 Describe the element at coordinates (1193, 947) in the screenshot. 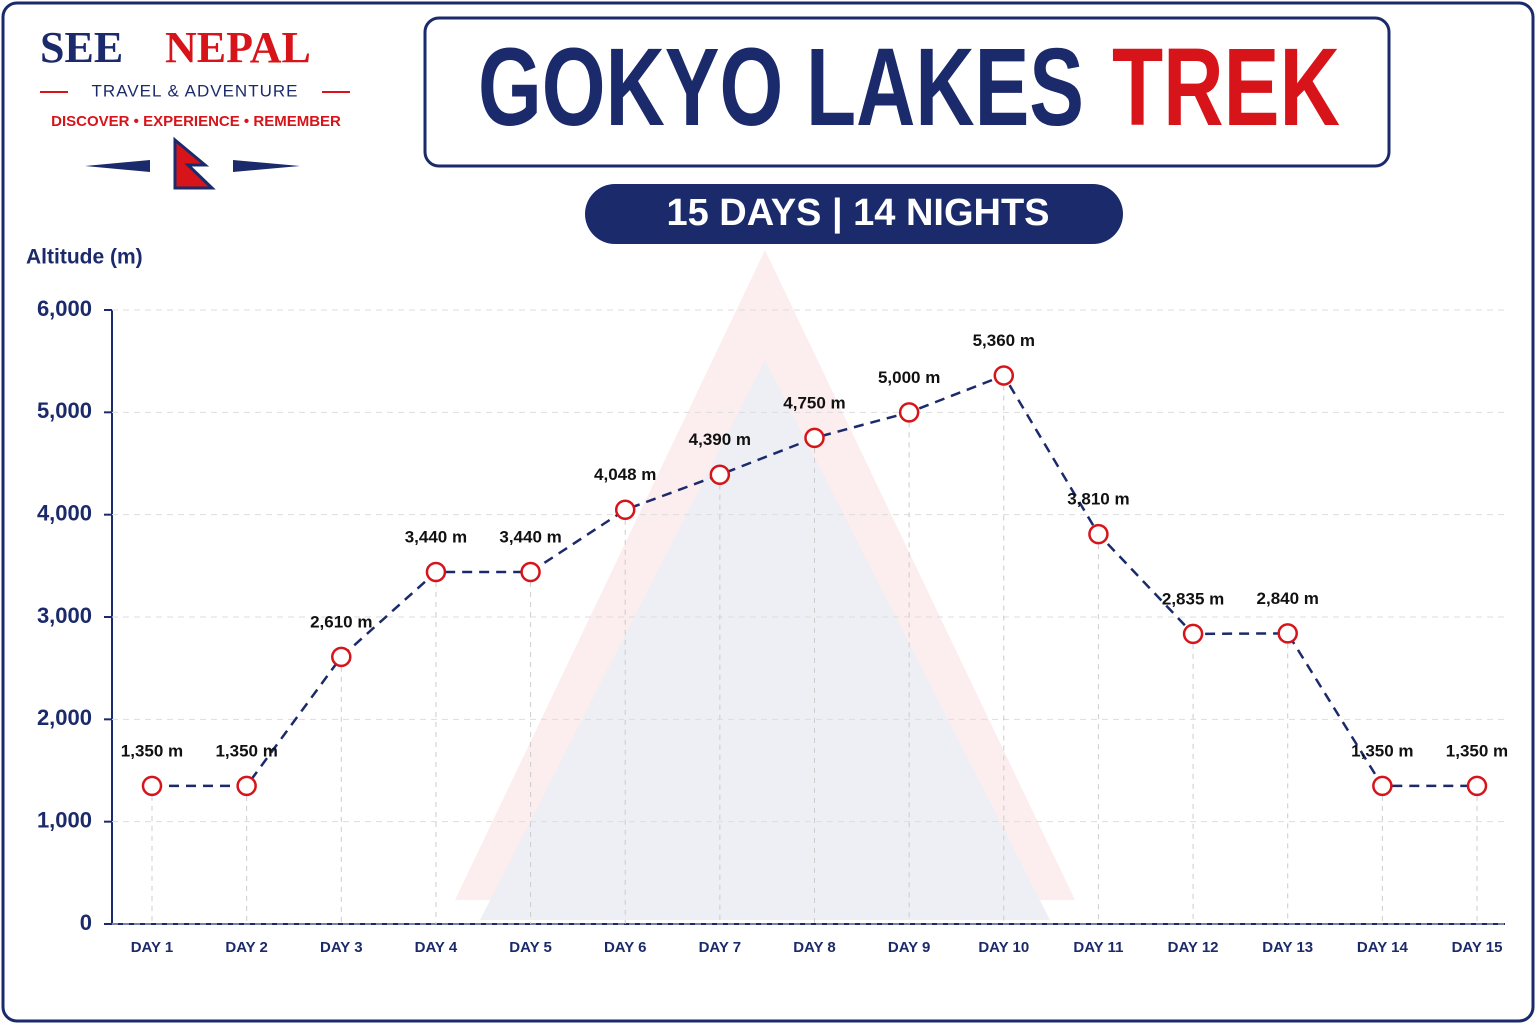

I see `x-tick-label: DAY 12` at that location.